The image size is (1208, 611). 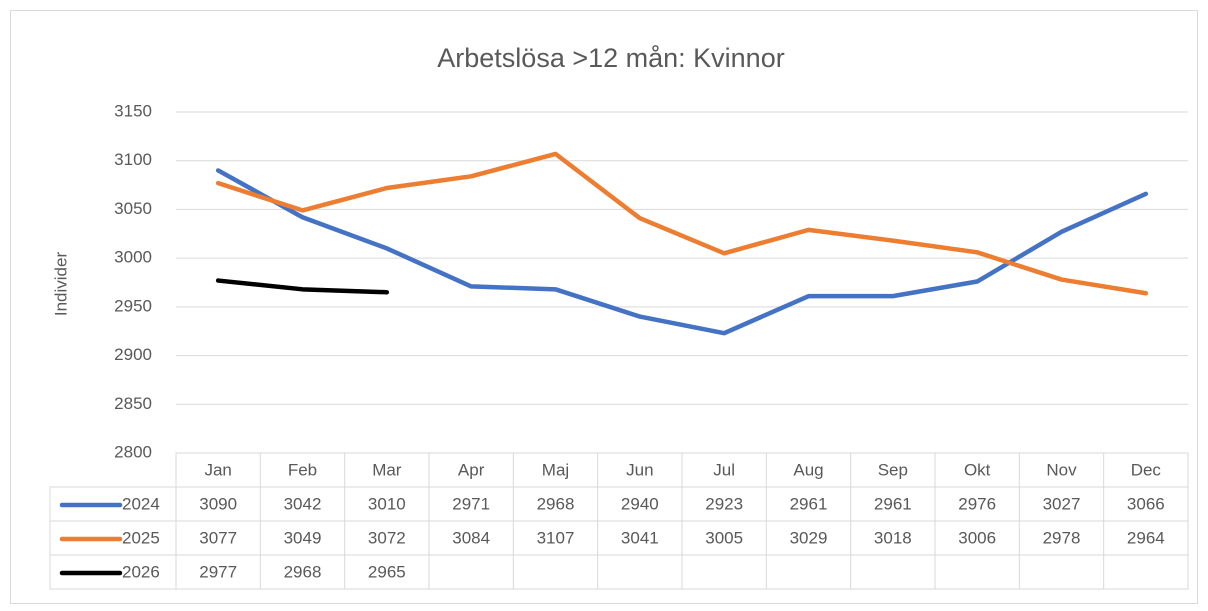 What do you see at coordinates (141, 503) in the screenshot?
I see `legend-label: 2024` at bounding box center [141, 503].